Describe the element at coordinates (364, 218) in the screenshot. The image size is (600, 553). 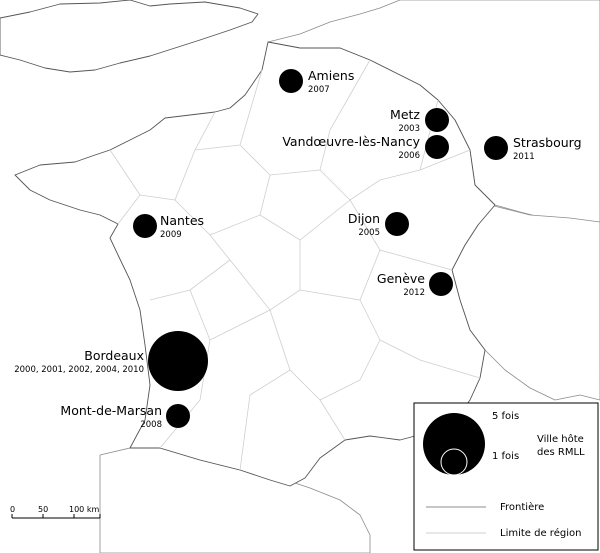
I see `city-name-dijon: Dijon` at that location.